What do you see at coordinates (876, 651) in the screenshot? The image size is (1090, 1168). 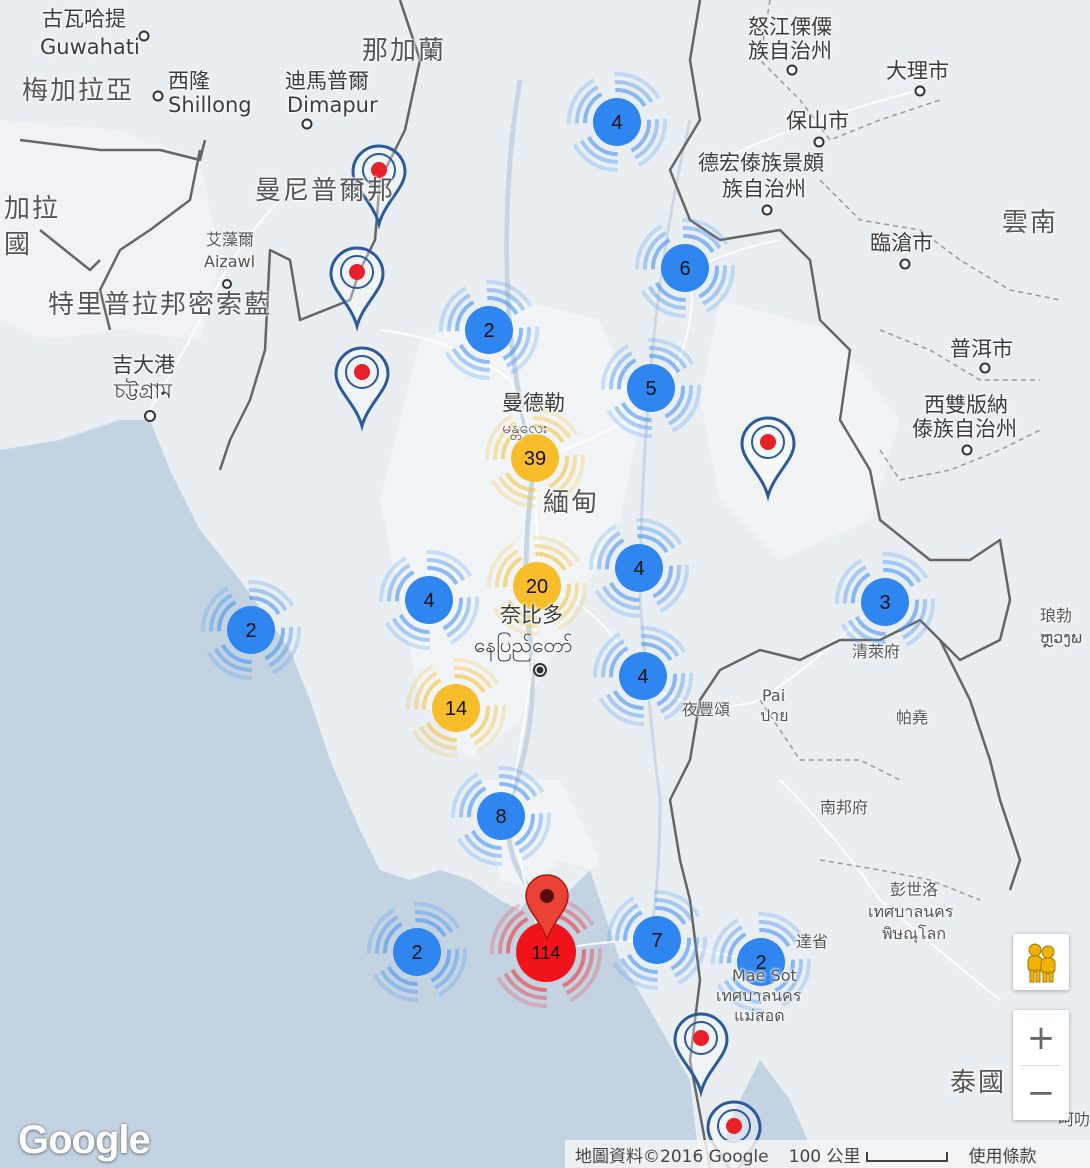 I see `place-label-chiangrai: 清萊府` at bounding box center [876, 651].